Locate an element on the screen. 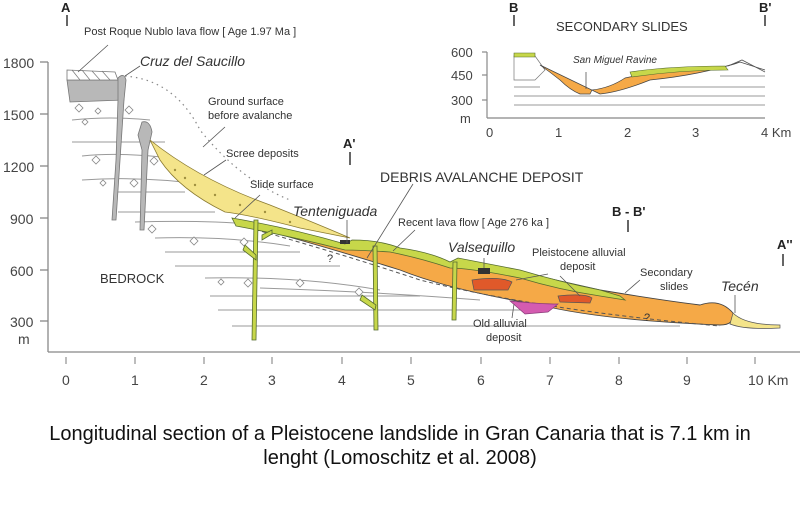 This screenshot has width=800, height=512. slide-surface is located at coordinates (477, 275).